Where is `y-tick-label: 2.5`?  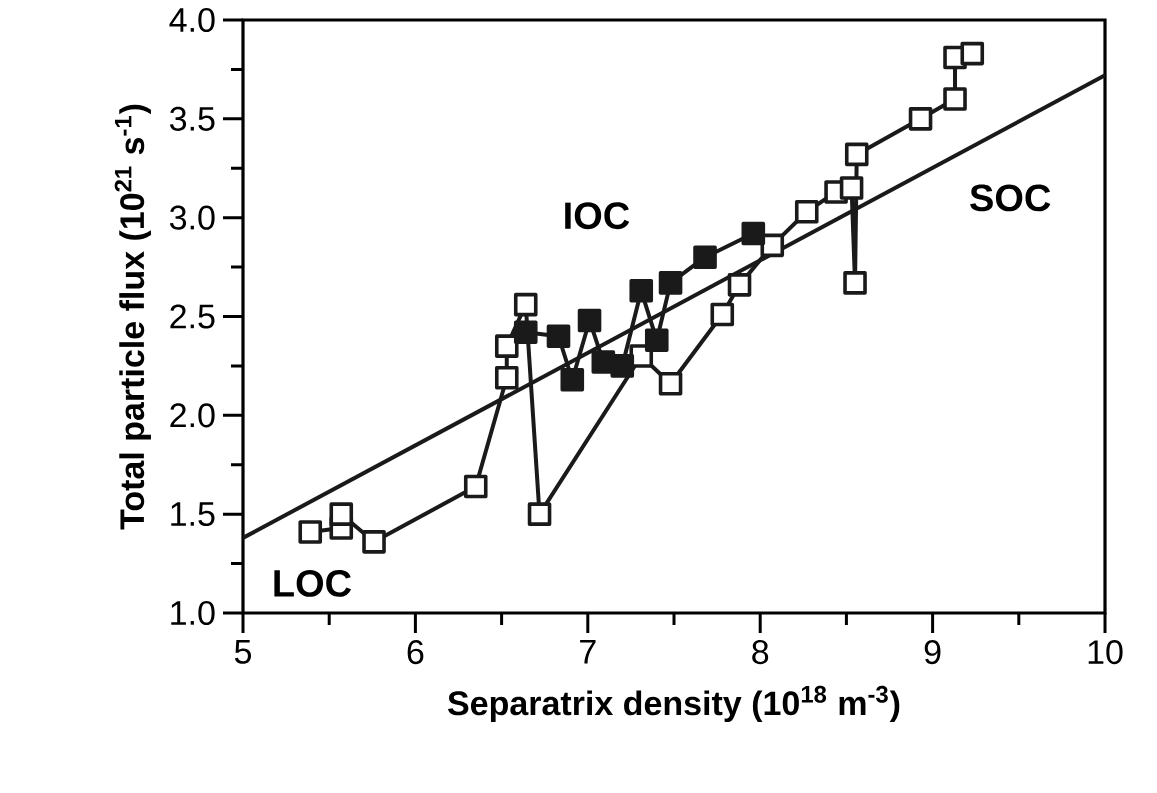
y-tick-label: 2.5 is located at coordinates (192, 316).